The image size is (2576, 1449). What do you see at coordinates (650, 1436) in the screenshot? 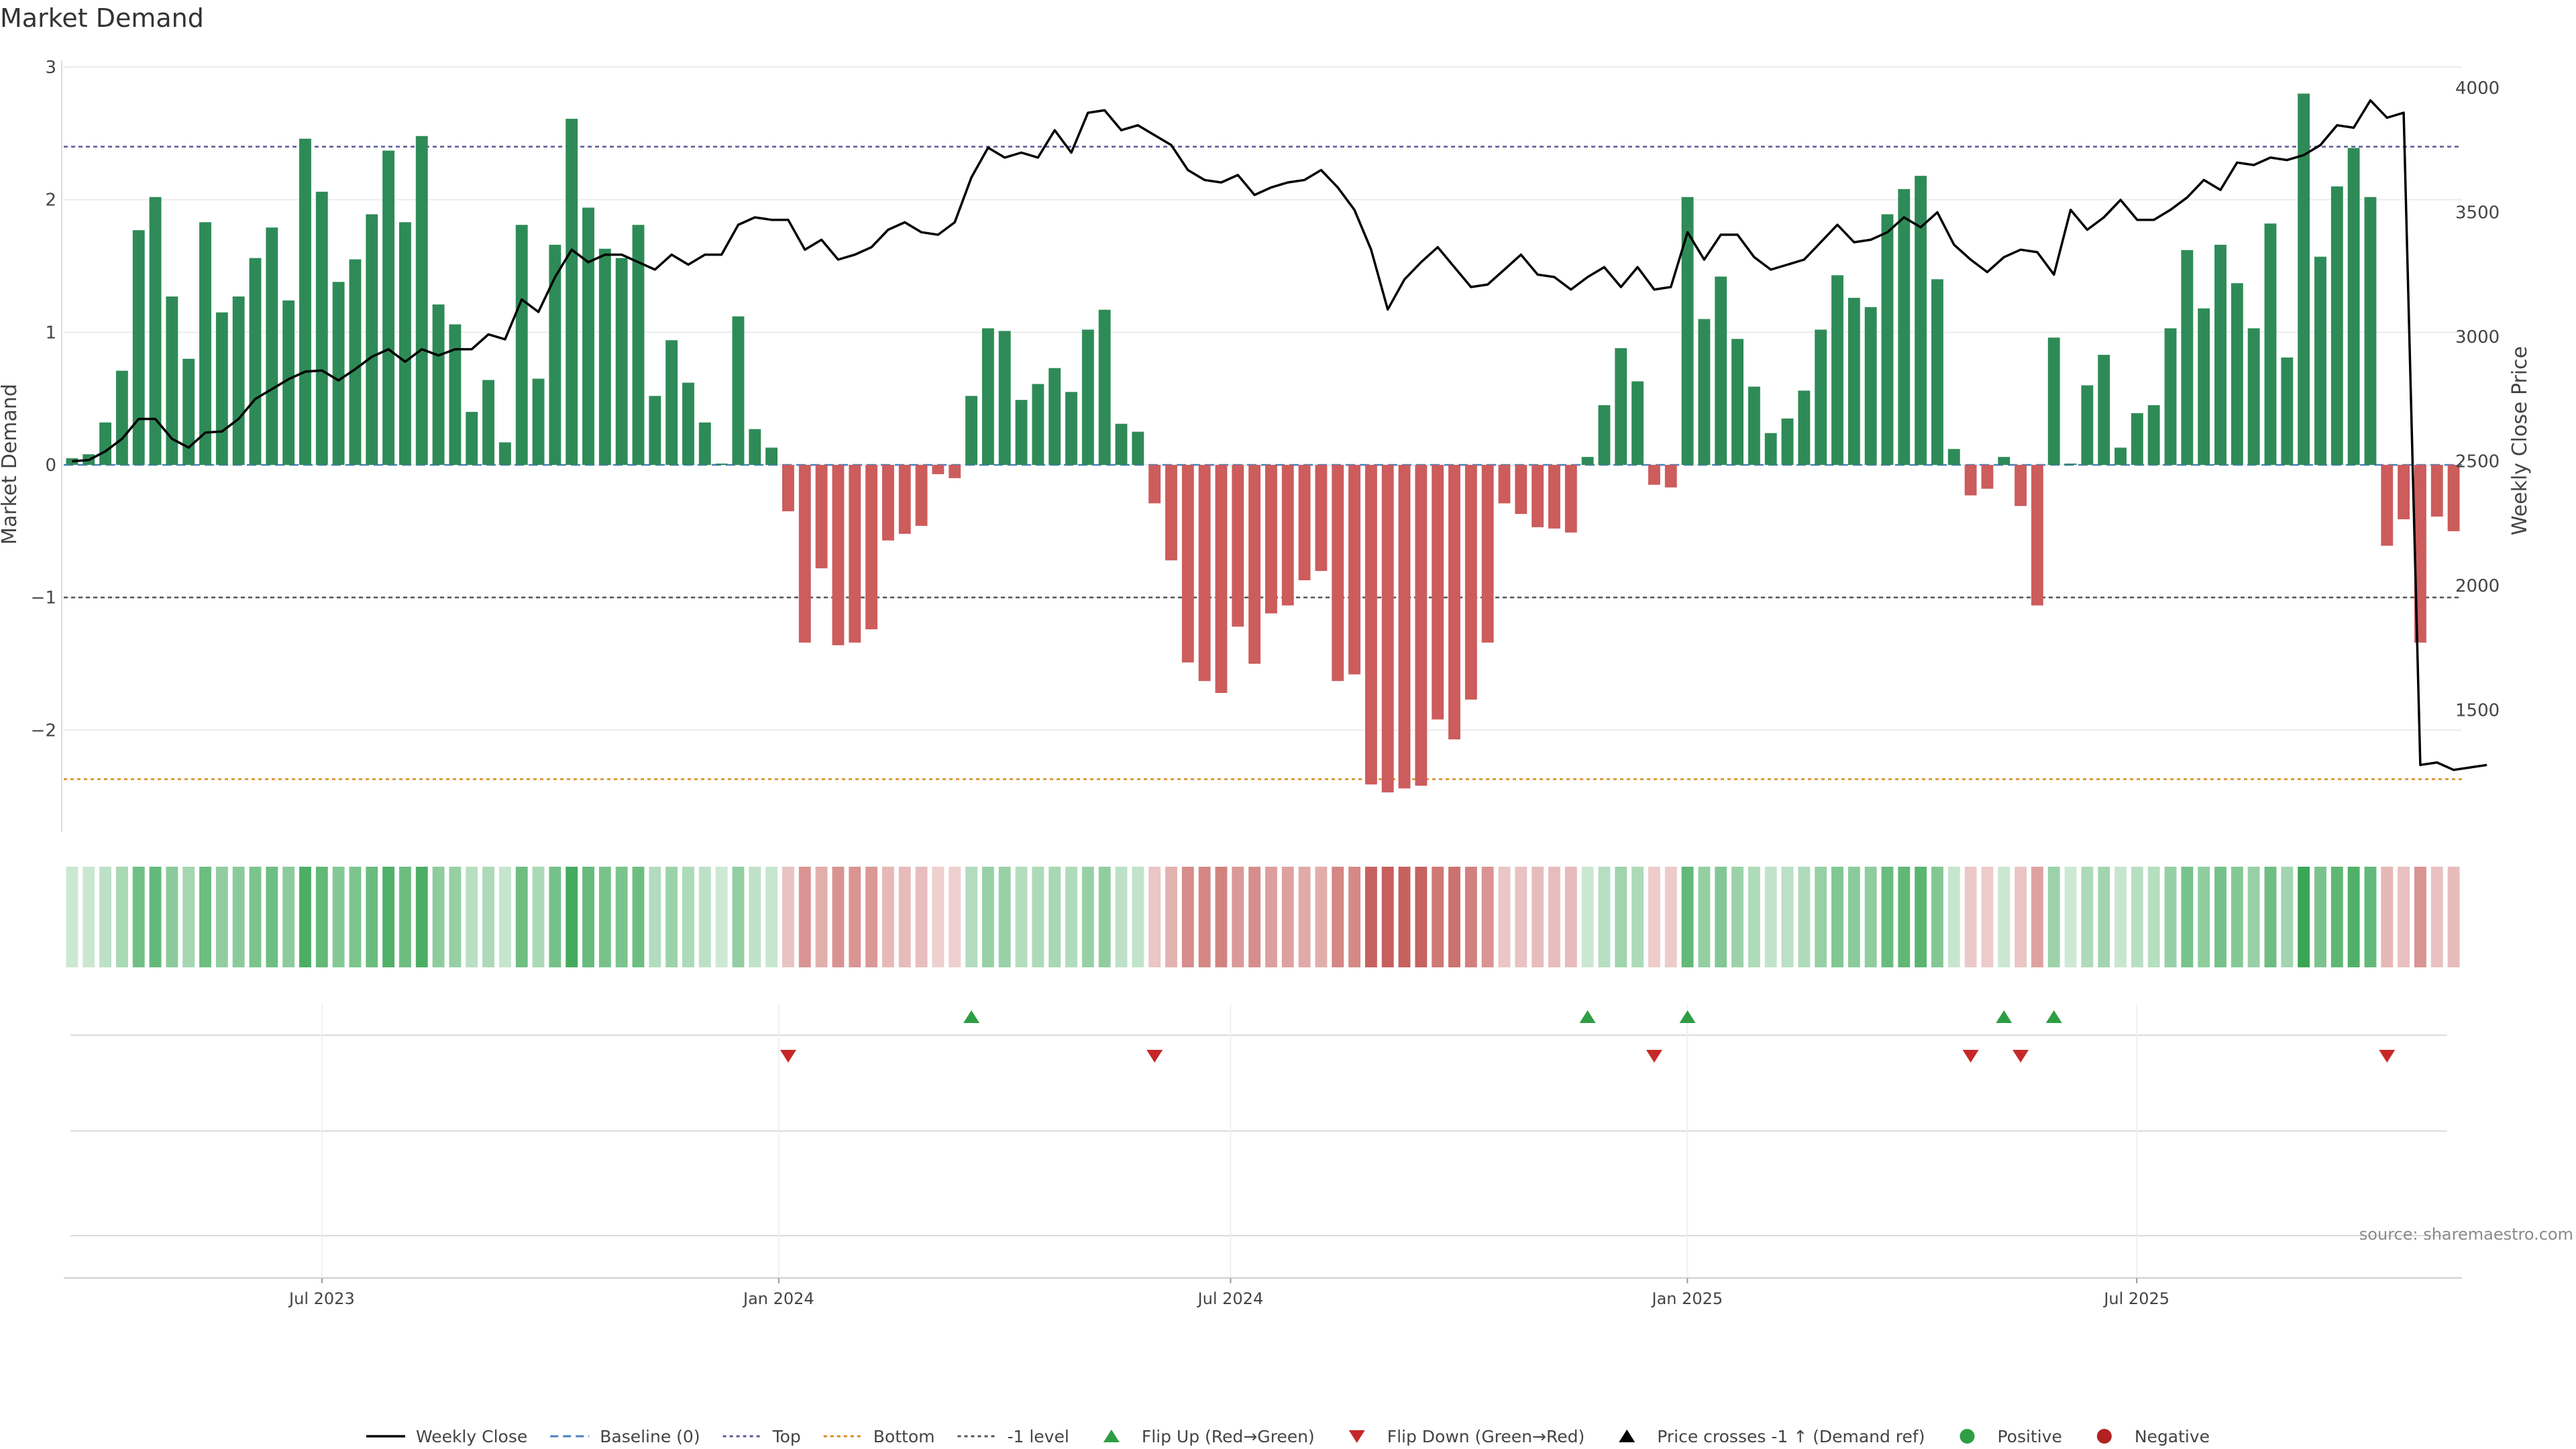
I see `legend-label: Baseline (0)` at bounding box center [650, 1436].